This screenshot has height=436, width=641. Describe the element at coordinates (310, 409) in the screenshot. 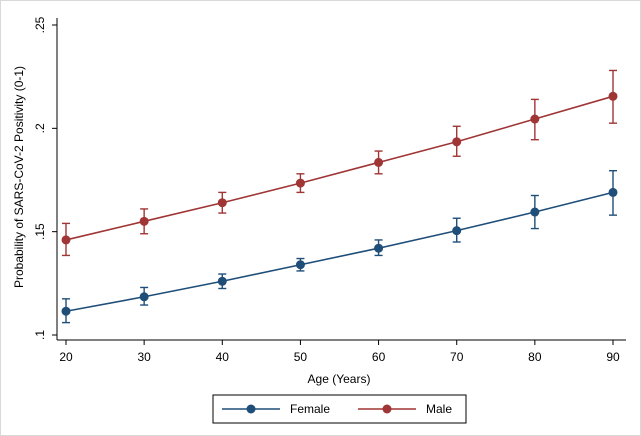

I see `legend-label-female: Female` at that location.